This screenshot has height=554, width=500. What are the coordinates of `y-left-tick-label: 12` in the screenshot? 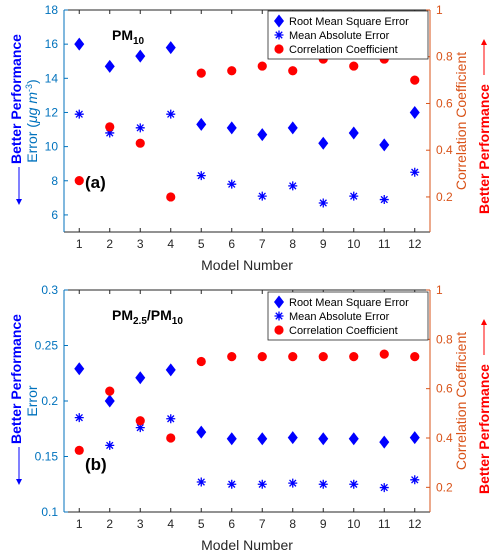 It's located at (52, 112).